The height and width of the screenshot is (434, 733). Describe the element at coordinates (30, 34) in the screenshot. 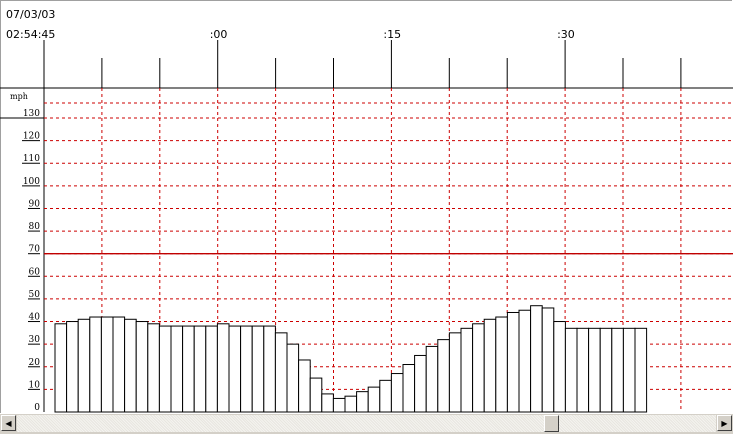

I see `start-time-label: 02:54:45` at that location.